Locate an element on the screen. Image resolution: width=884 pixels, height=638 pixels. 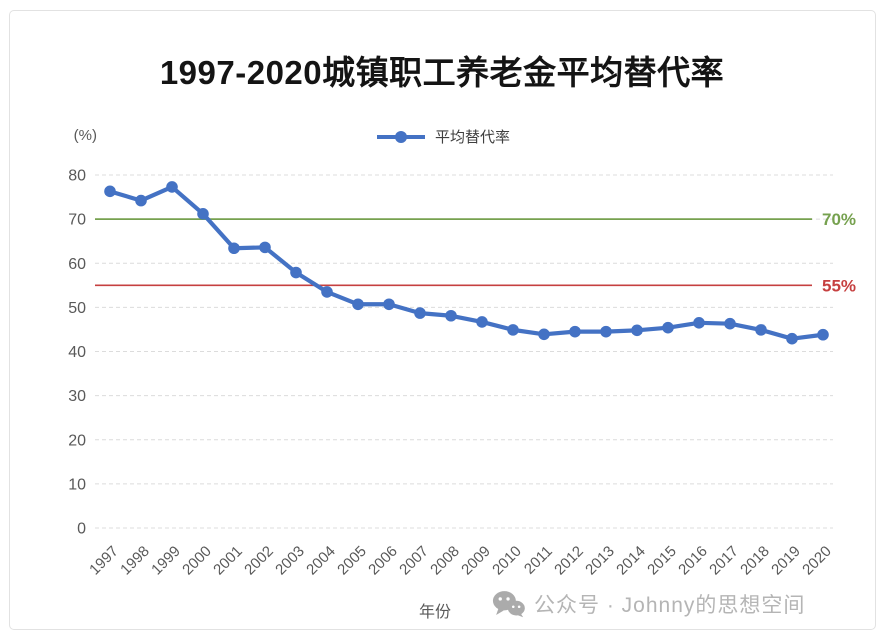
data-point-2011 is located at coordinates (544, 334).